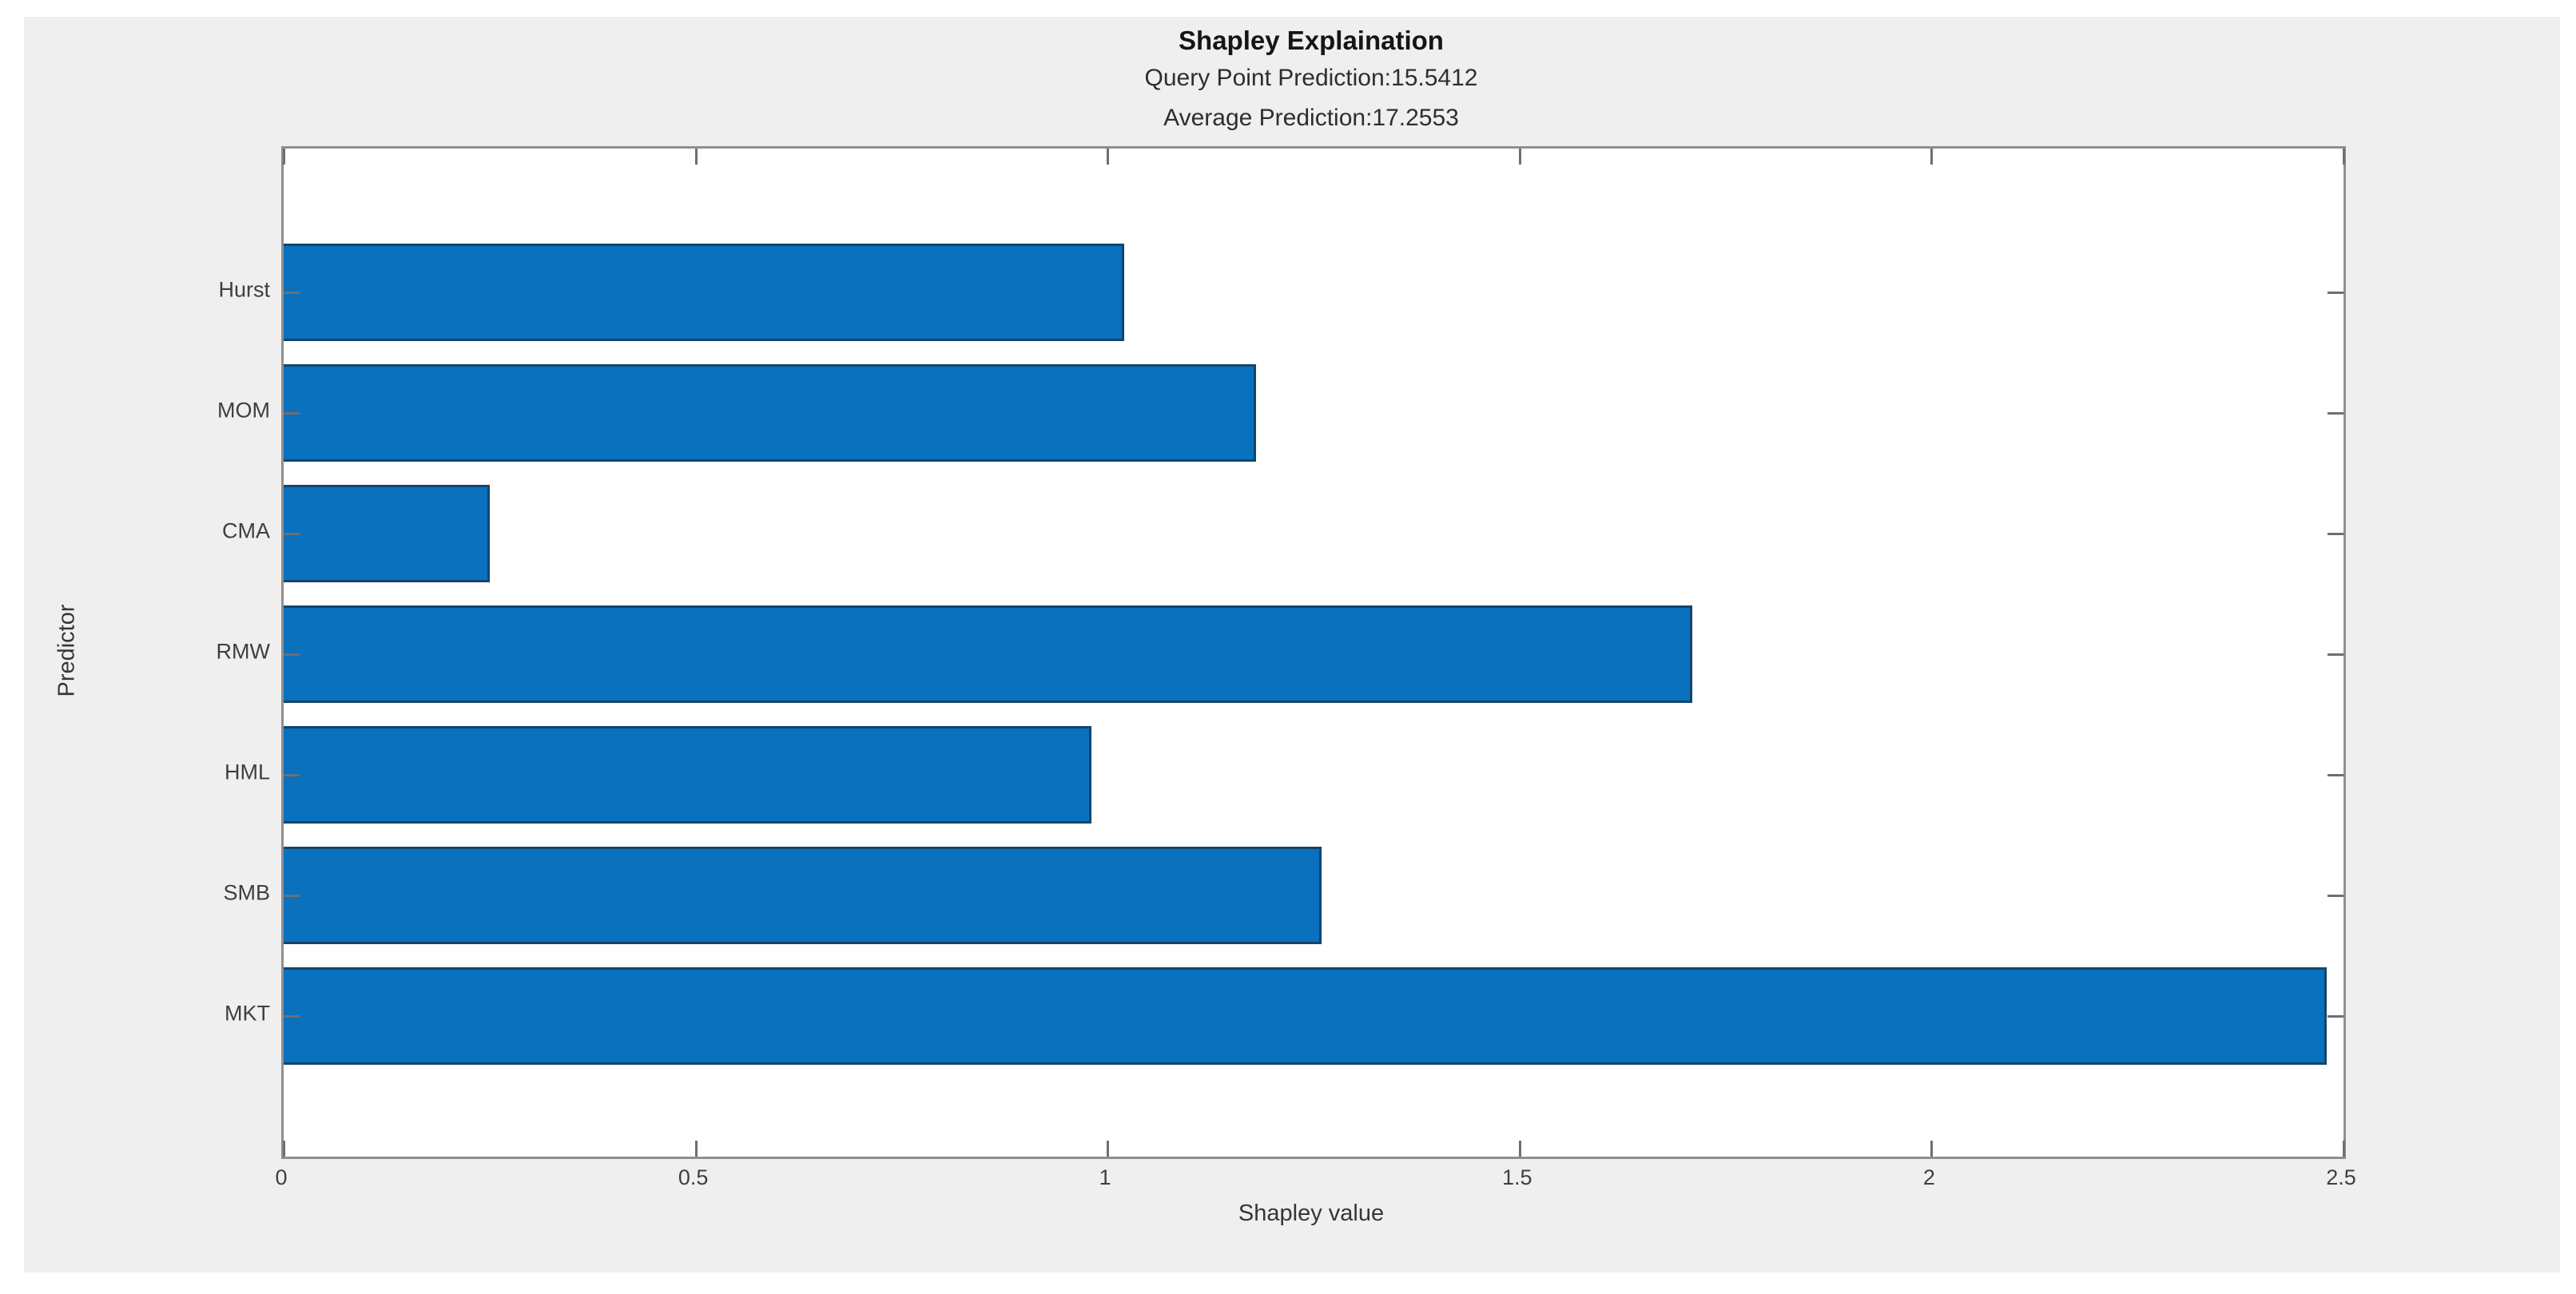 The height and width of the screenshot is (1294, 2576). What do you see at coordinates (1306, 1016) in the screenshot?
I see `bar-mkt` at bounding box center [1306, 1016].